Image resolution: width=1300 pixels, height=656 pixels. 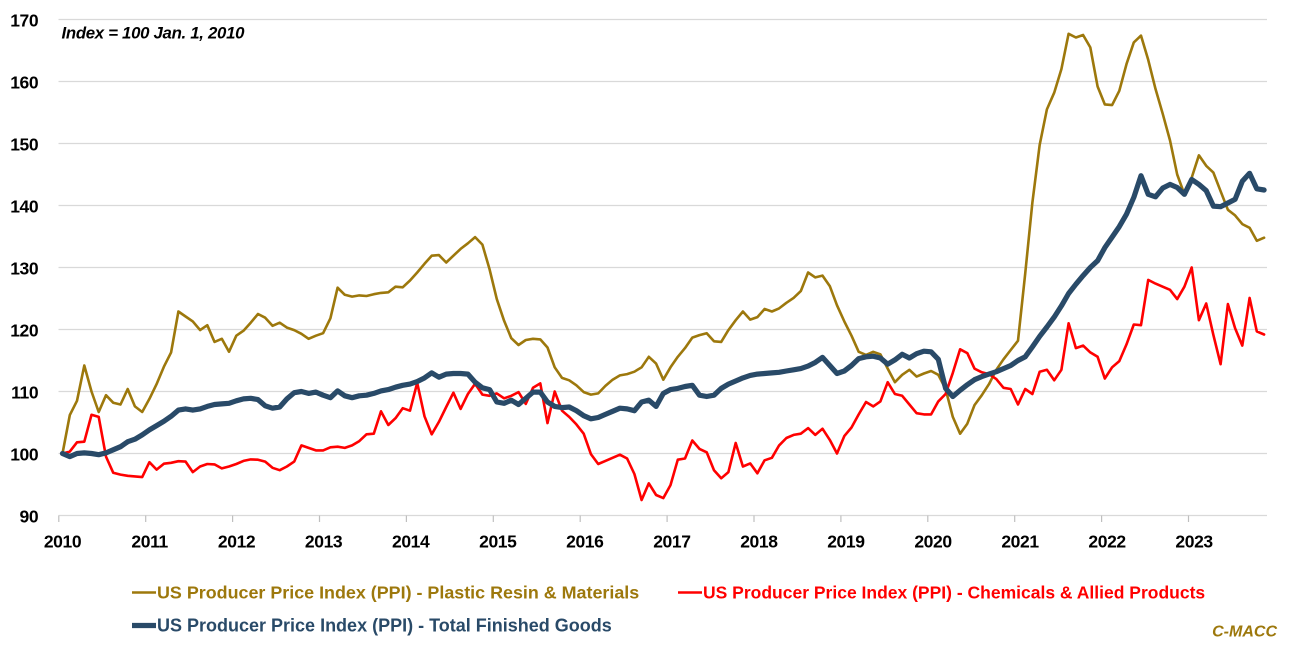 What do you see at coordinates (24, 145) in the screenshot?
I see `svg-text: 150` at bounding box center [24, 145].